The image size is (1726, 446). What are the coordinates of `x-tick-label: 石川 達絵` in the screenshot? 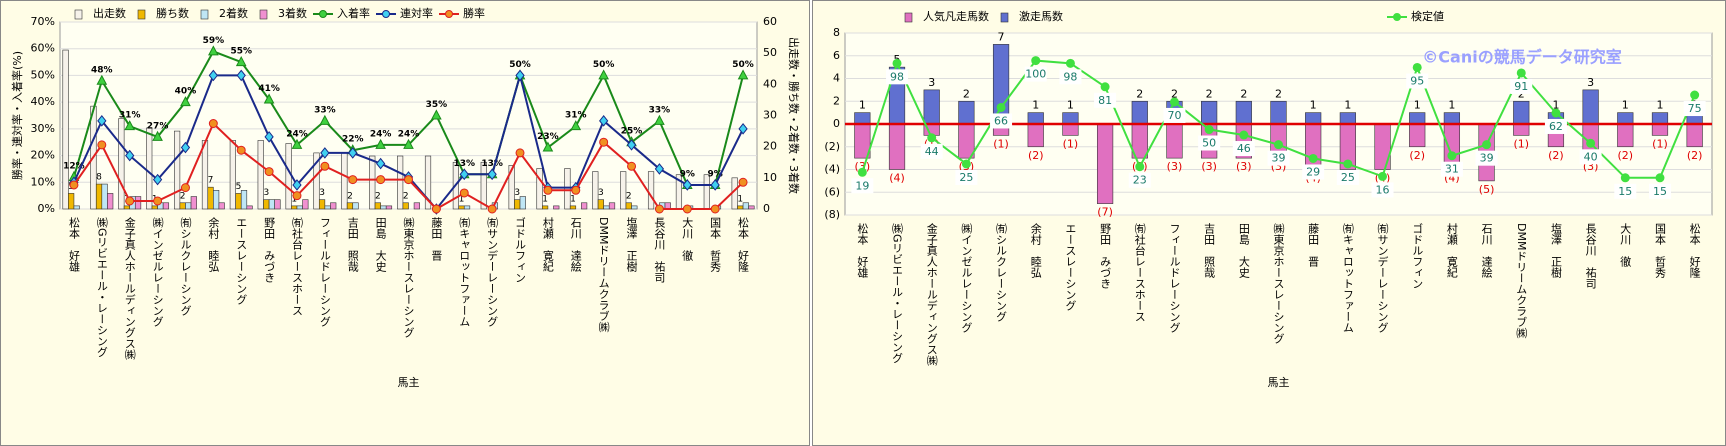 It's located at (575, 245).